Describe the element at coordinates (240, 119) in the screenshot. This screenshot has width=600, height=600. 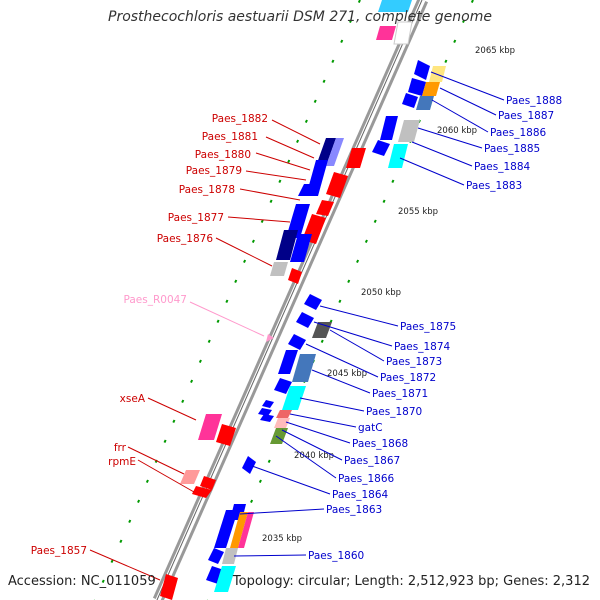
I see `gene-label: Paes_1882` at that location.